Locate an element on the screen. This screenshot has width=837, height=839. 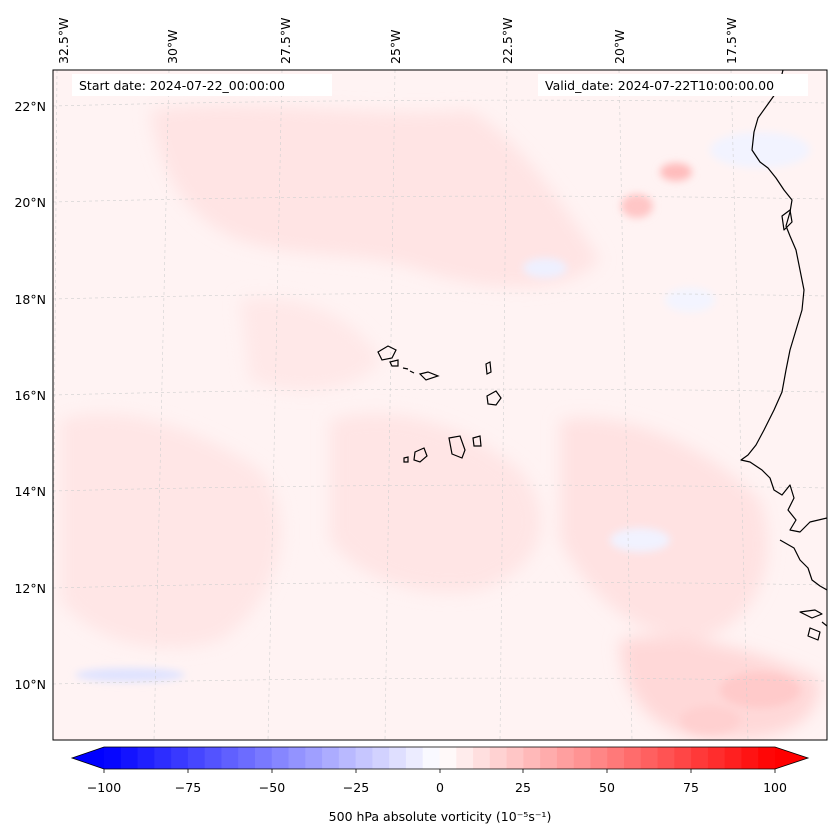
colorbar-tick-label: 0 is located at coordinates (440, 787).